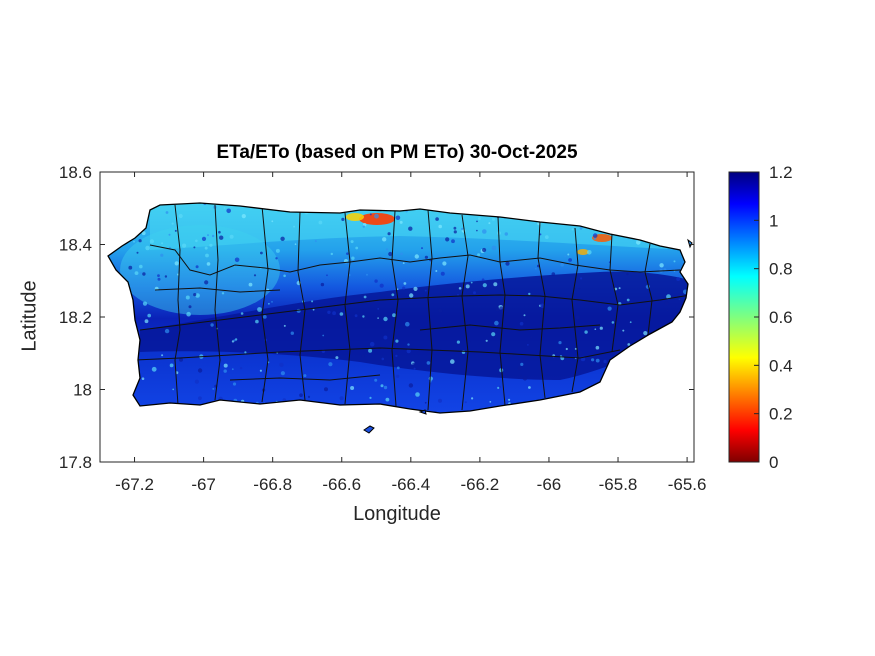 The height and width of the screenshot is (656, 875). I want to click on y-tick-label: 17.8, so click(75, 462).